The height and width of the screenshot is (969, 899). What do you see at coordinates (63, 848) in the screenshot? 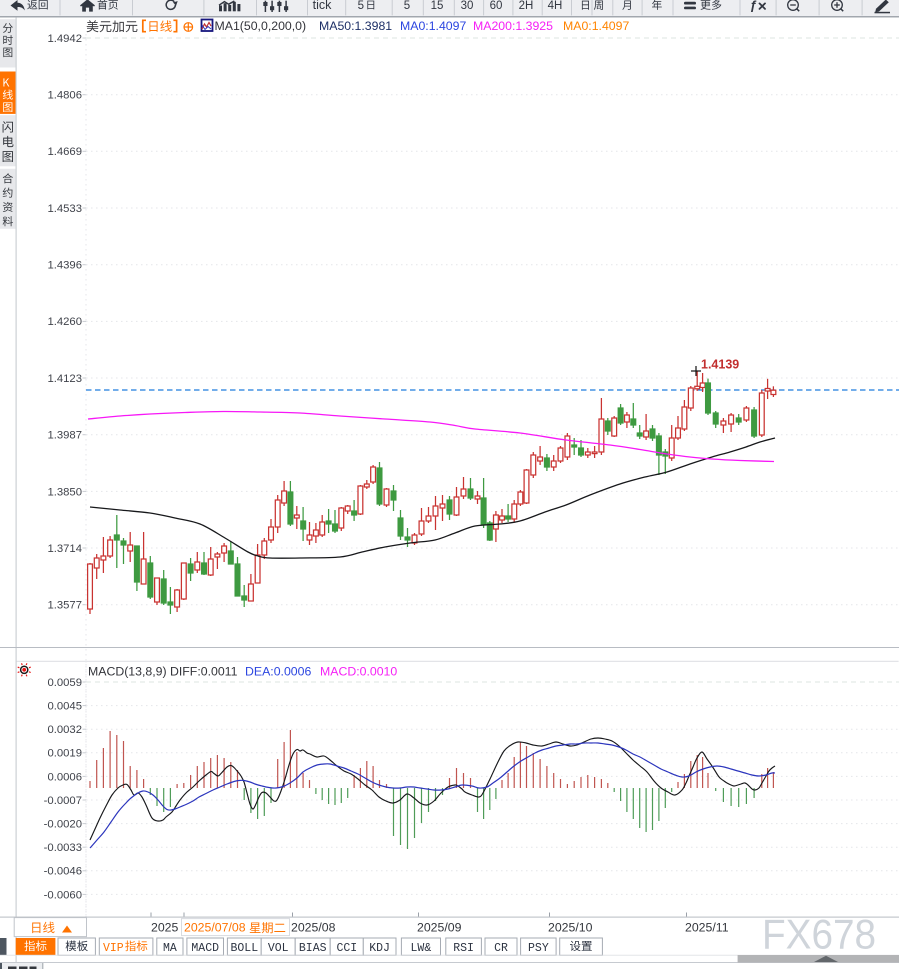
I see `svg-text: -0.0033` at bounding box center [63, 848].